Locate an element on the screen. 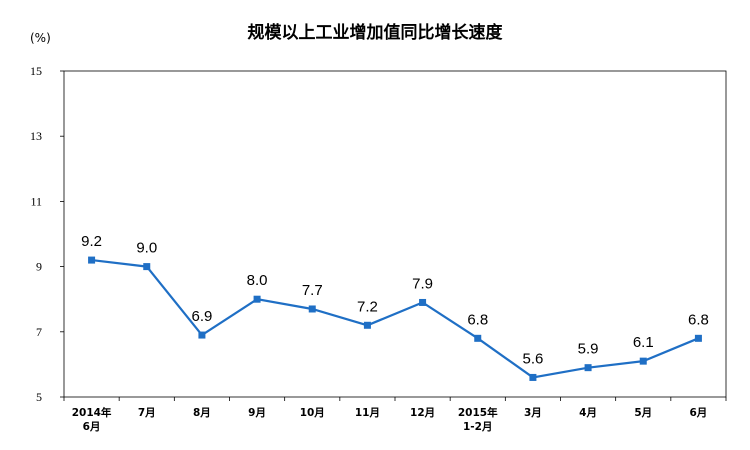 This screenshot has width=750, height=450. y-tick-label: 5 is located at coordinates (39, 397).